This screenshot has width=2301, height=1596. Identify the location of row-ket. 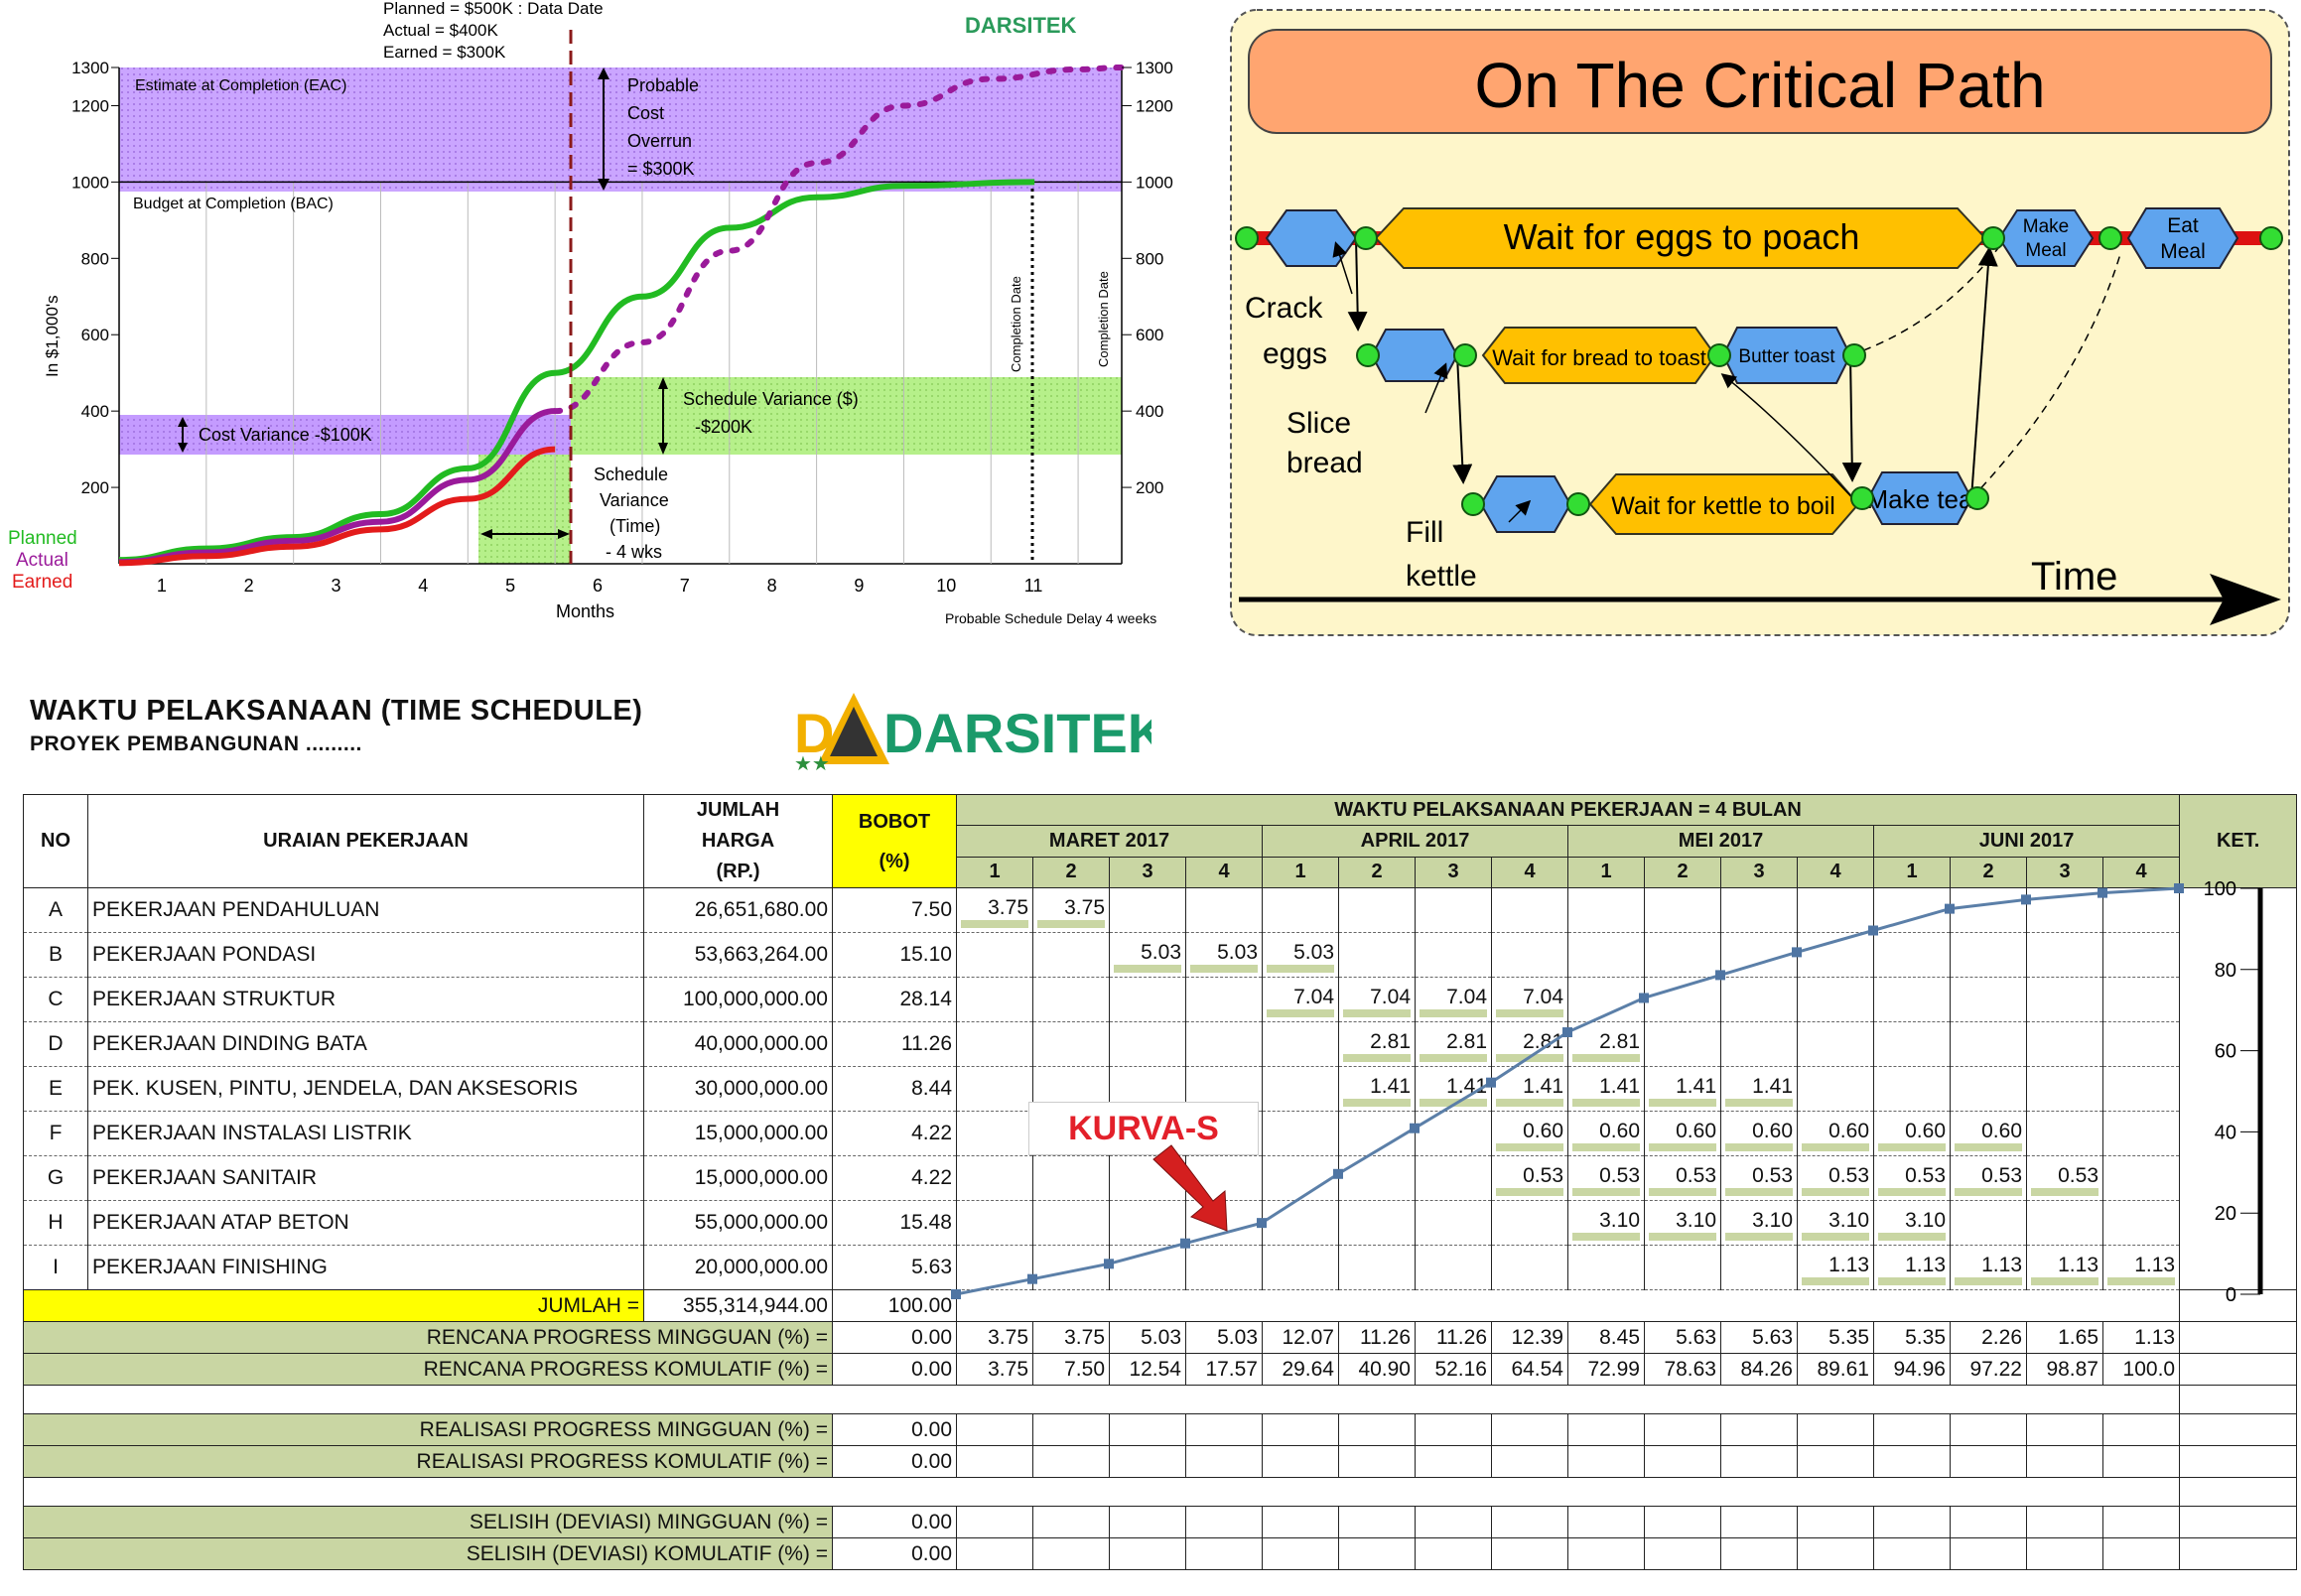
(2239, 955).